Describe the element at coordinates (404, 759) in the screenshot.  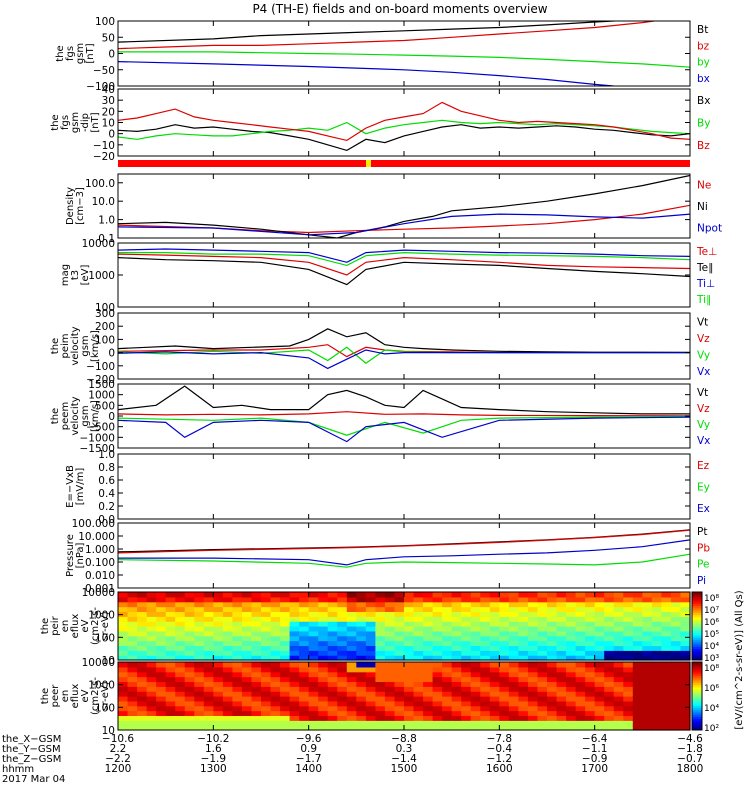
I see `axis-row-value: −1.4` at that location.